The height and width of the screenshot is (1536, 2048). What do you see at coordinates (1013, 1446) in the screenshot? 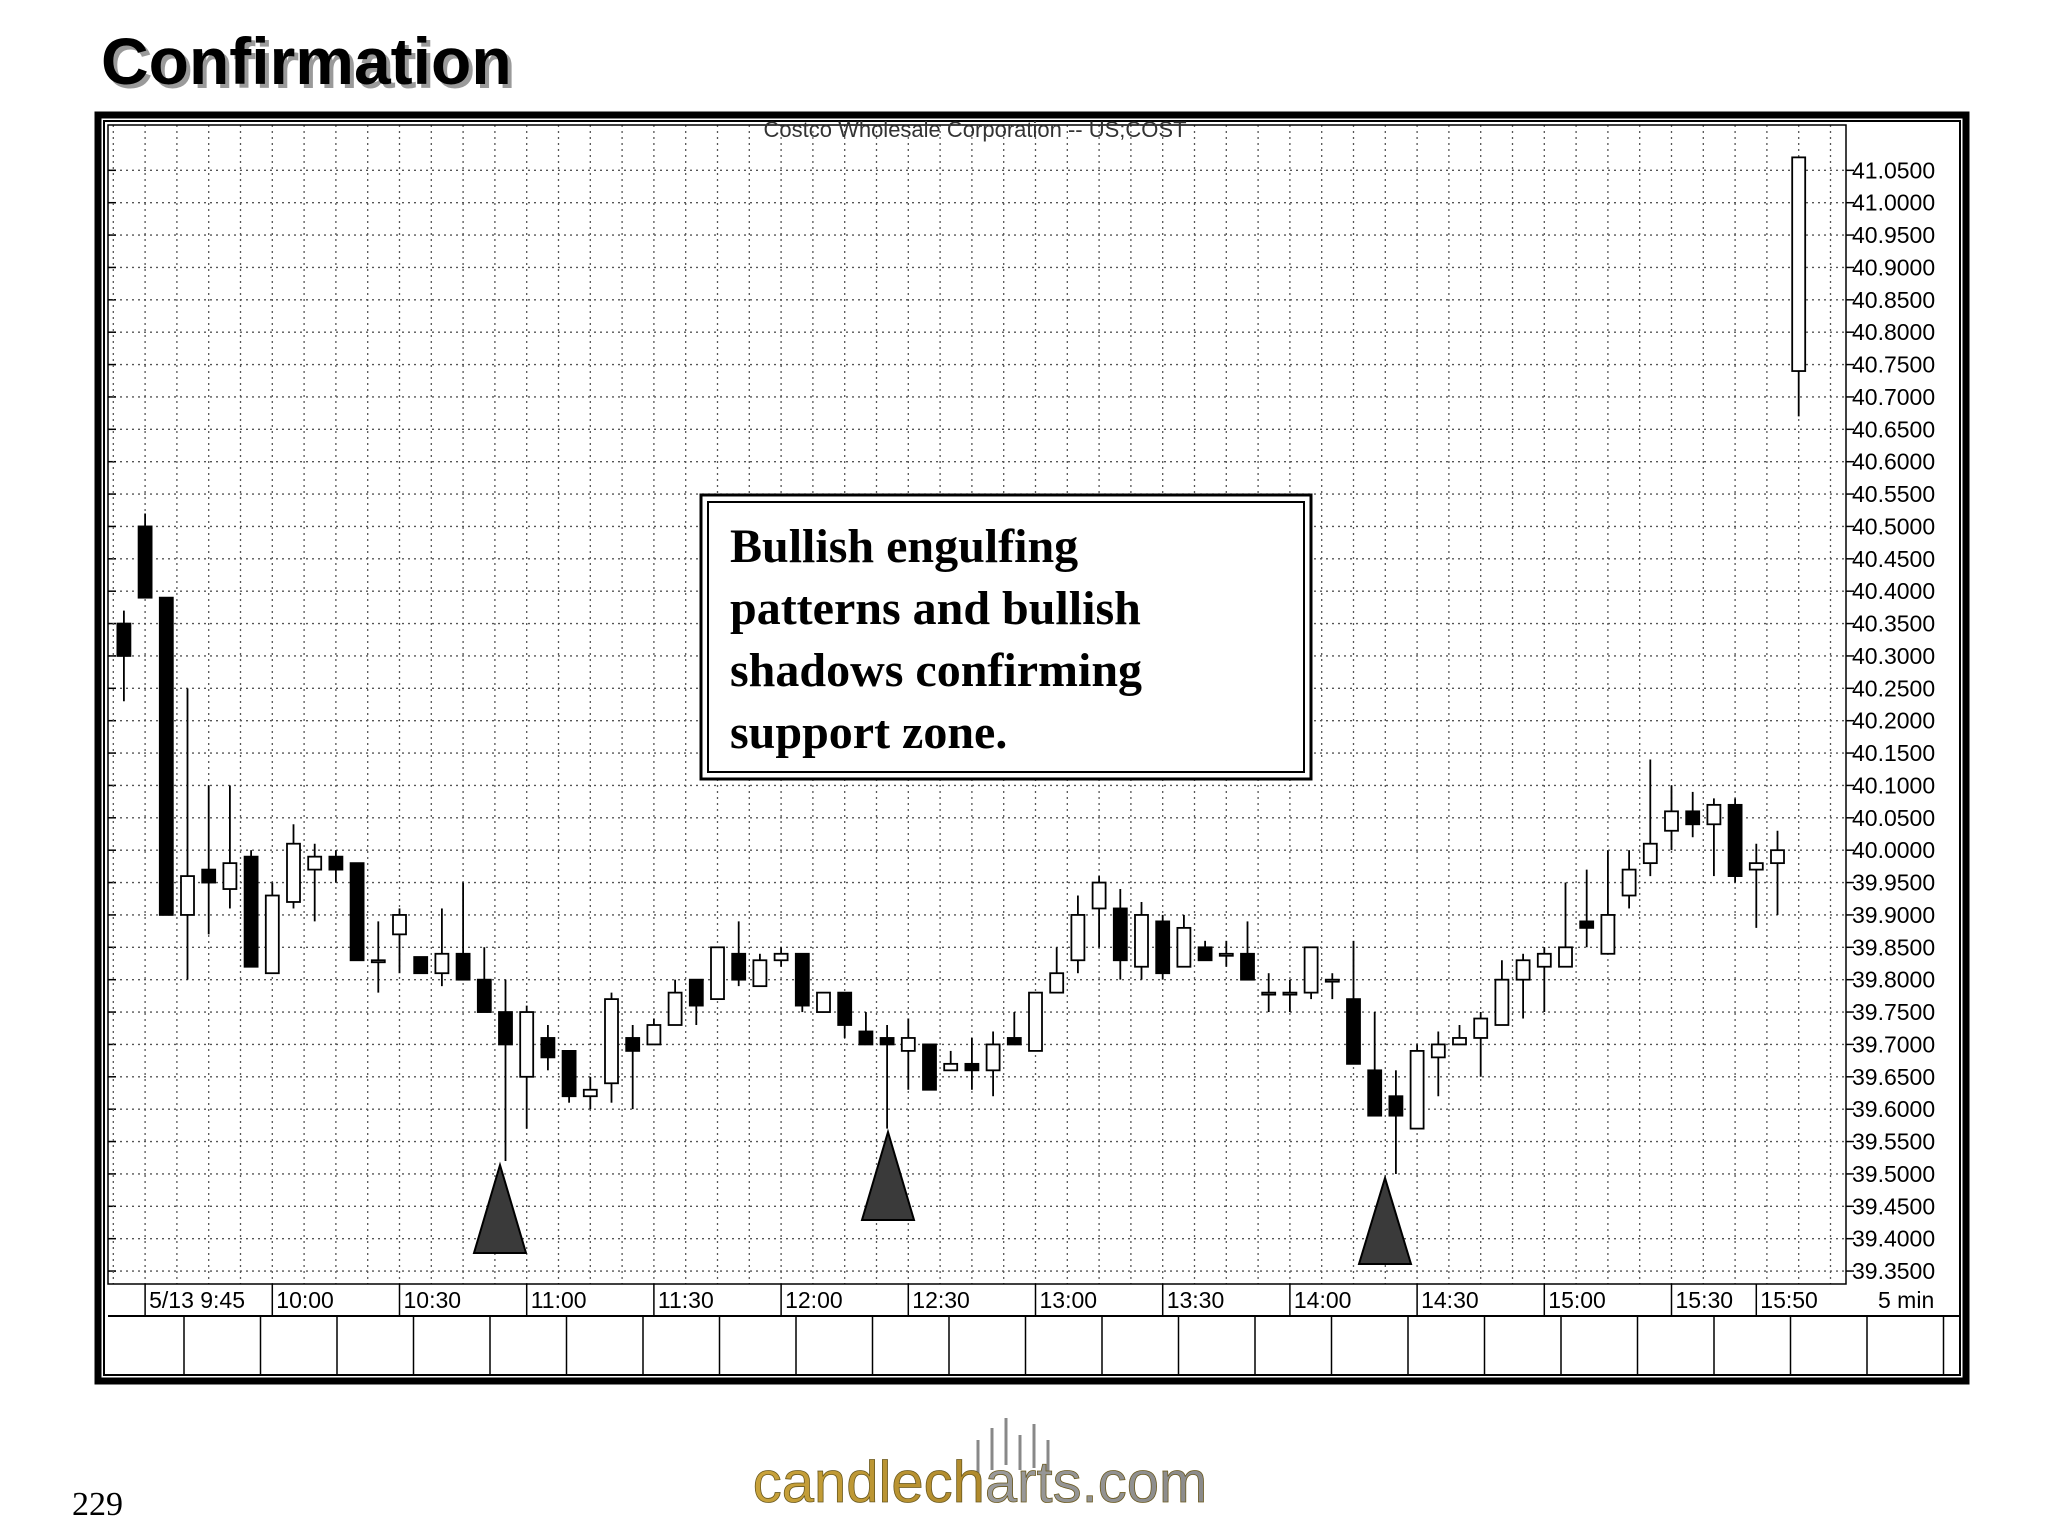
I see `logo-icon` at bounding box center [1013, 1446].